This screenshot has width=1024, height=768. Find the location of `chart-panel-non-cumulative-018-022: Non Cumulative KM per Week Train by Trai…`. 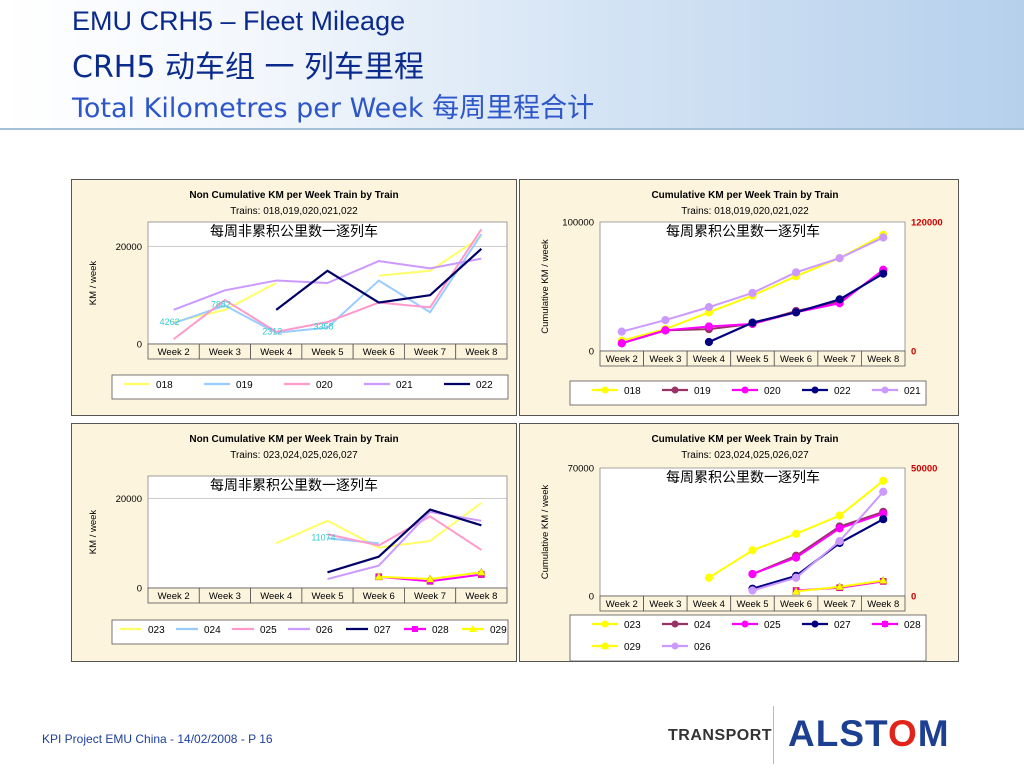

chart-panel-non-cumulative-018-022: Non Cumulative KM per Week Train by Trai… is located at coordinates (294, 297).